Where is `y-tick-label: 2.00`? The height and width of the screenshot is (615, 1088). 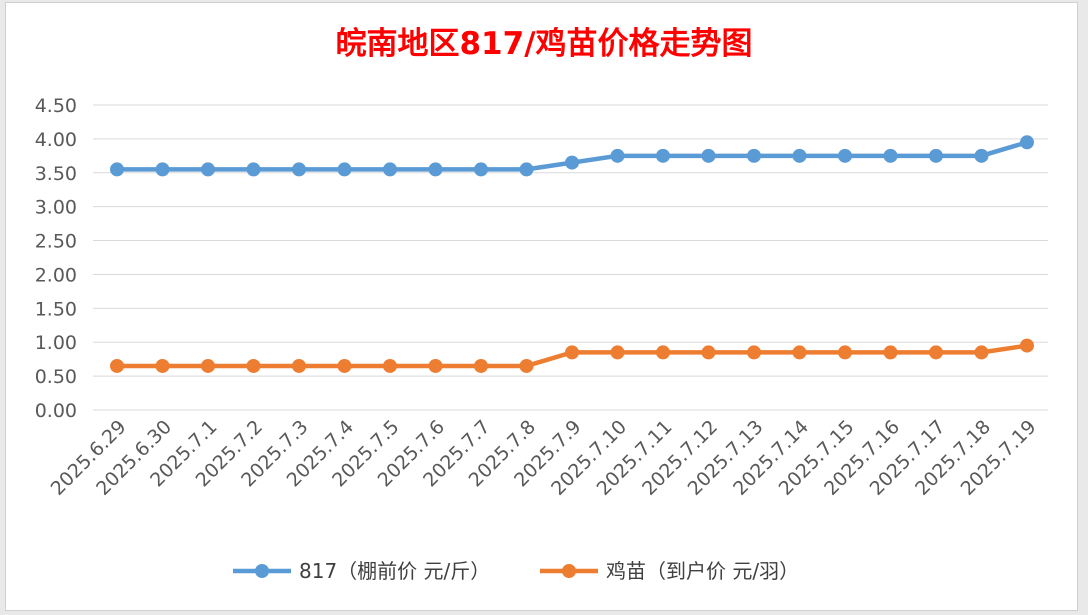
y-tick-label: 2.00 is located at coordinates (56, 275).